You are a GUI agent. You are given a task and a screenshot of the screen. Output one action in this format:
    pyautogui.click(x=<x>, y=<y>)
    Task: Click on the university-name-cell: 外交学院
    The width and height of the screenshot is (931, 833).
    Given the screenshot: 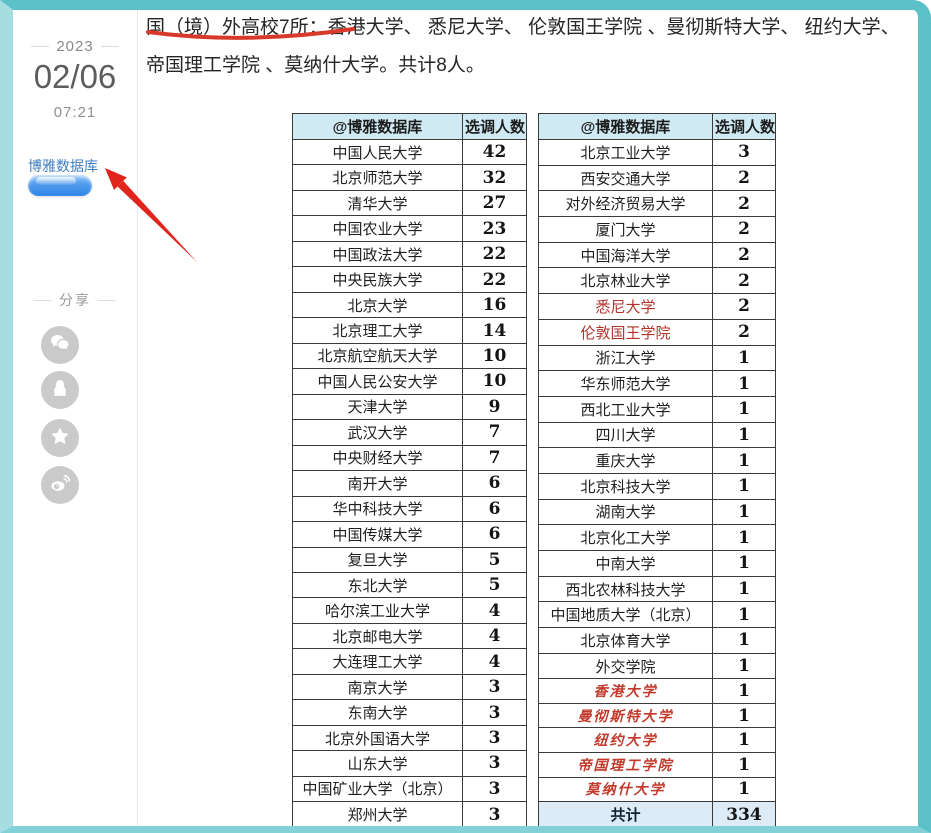 What is the action you would take?
    pyautogui.click(x=625, y=666)
    